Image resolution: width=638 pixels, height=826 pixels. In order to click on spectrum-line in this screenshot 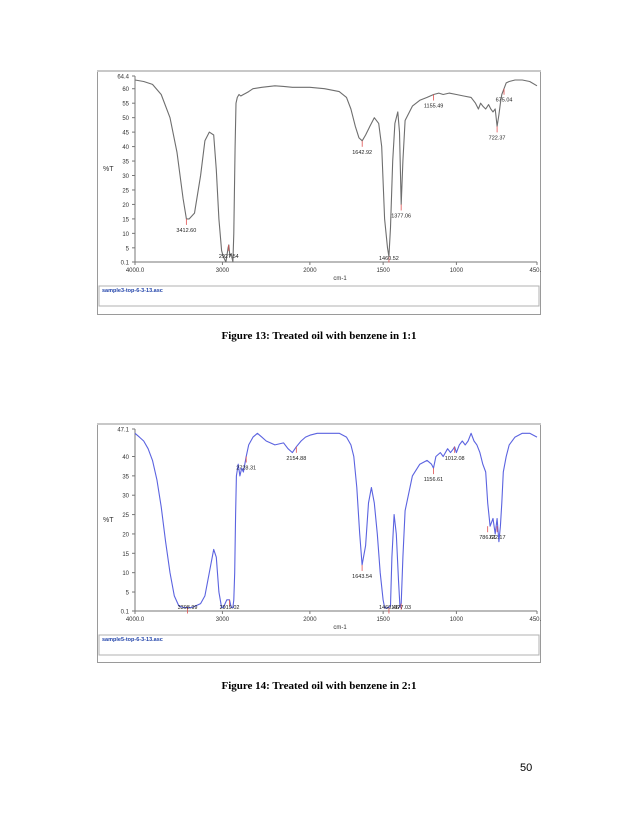, I will do `click(336, 520)`.